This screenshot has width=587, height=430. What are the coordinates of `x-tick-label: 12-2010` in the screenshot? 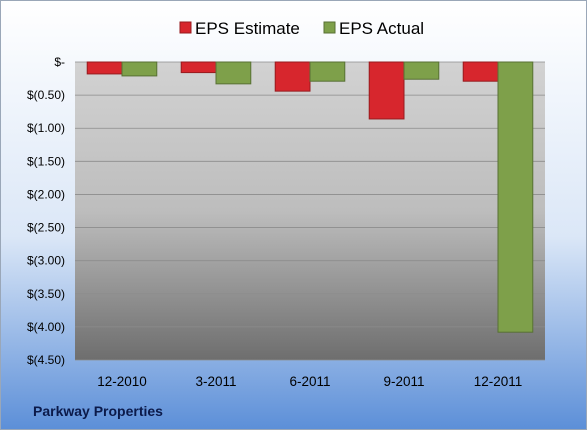 It's located at (122, 381).